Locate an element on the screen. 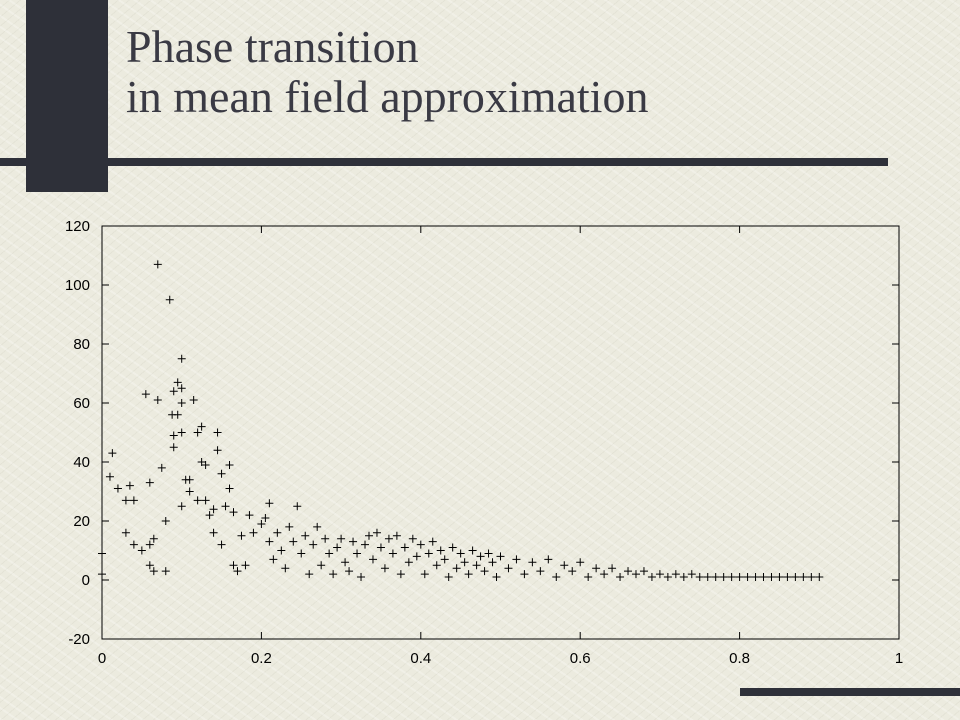 This screenshot has width=960, height=720. x-tick-label: 0 is located at coordinates (102, 658).